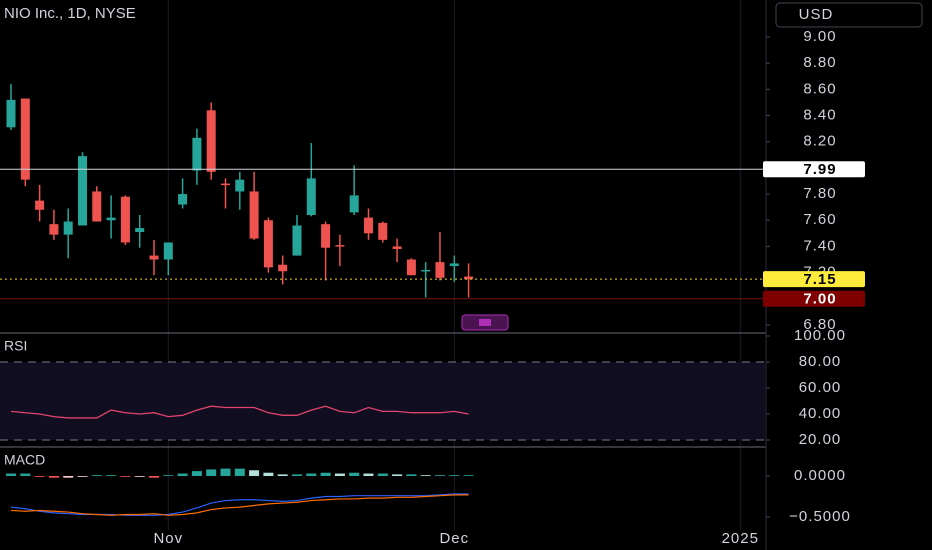 The height and width of the screenshot is (550, 932). Describe the element at coordinates (485, 322) in the screenshot. I see `flag-icon` at that location.